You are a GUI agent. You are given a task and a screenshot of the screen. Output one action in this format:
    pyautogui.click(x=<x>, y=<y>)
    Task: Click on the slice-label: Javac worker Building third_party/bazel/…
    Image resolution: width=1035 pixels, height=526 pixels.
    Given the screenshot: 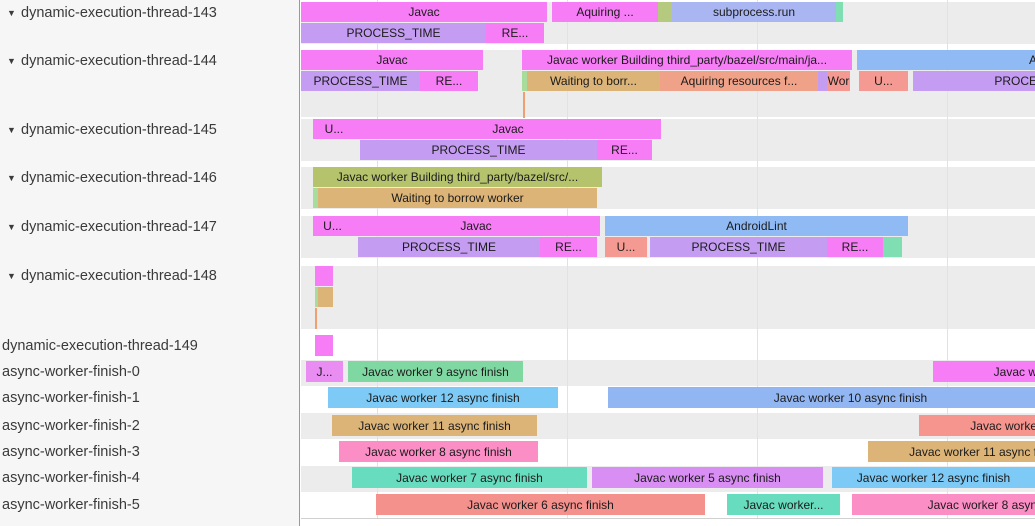 What is the action you would take?
    pyautogui.click(x=687, y=60)
    